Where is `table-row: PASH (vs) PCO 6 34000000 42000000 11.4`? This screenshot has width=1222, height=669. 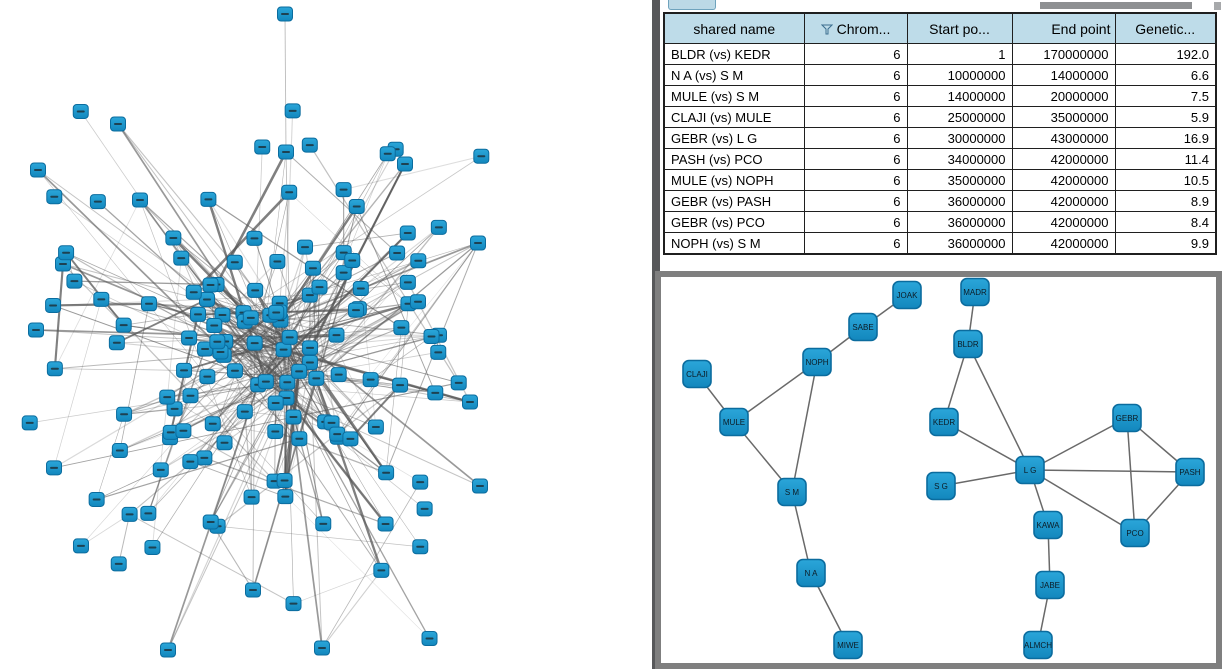
table-row: PASH (vs) PCO 6 34000000 42000000 11.4 is located at coordinates (940, 159).